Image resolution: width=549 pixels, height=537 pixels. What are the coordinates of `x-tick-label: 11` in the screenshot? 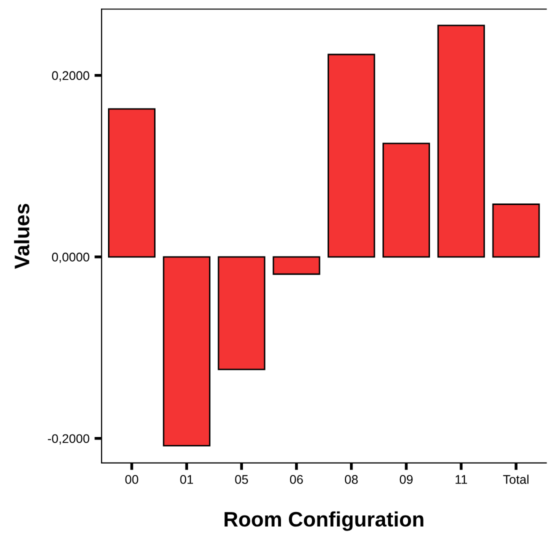 It's located at (462, 479).